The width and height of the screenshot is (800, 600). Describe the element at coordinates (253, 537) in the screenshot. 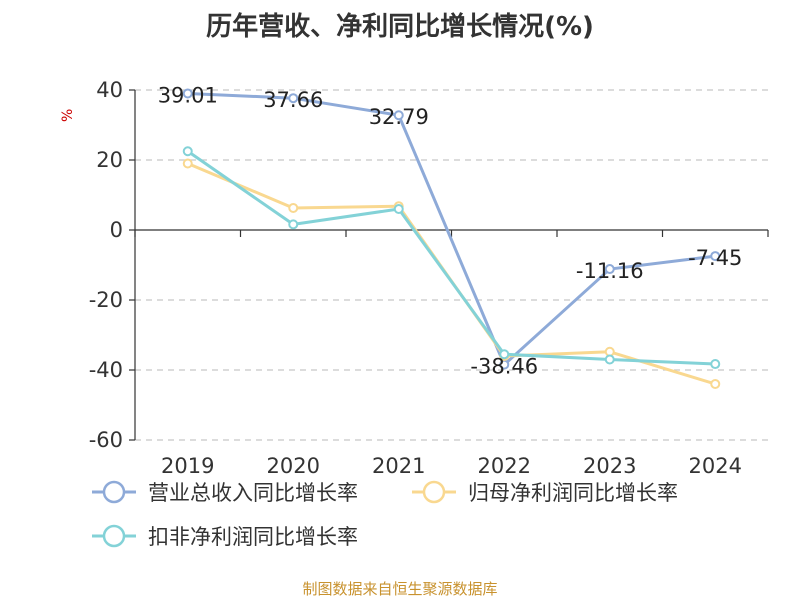

I see `legend-label-3: 扣非净利润同比增长率` at that location.